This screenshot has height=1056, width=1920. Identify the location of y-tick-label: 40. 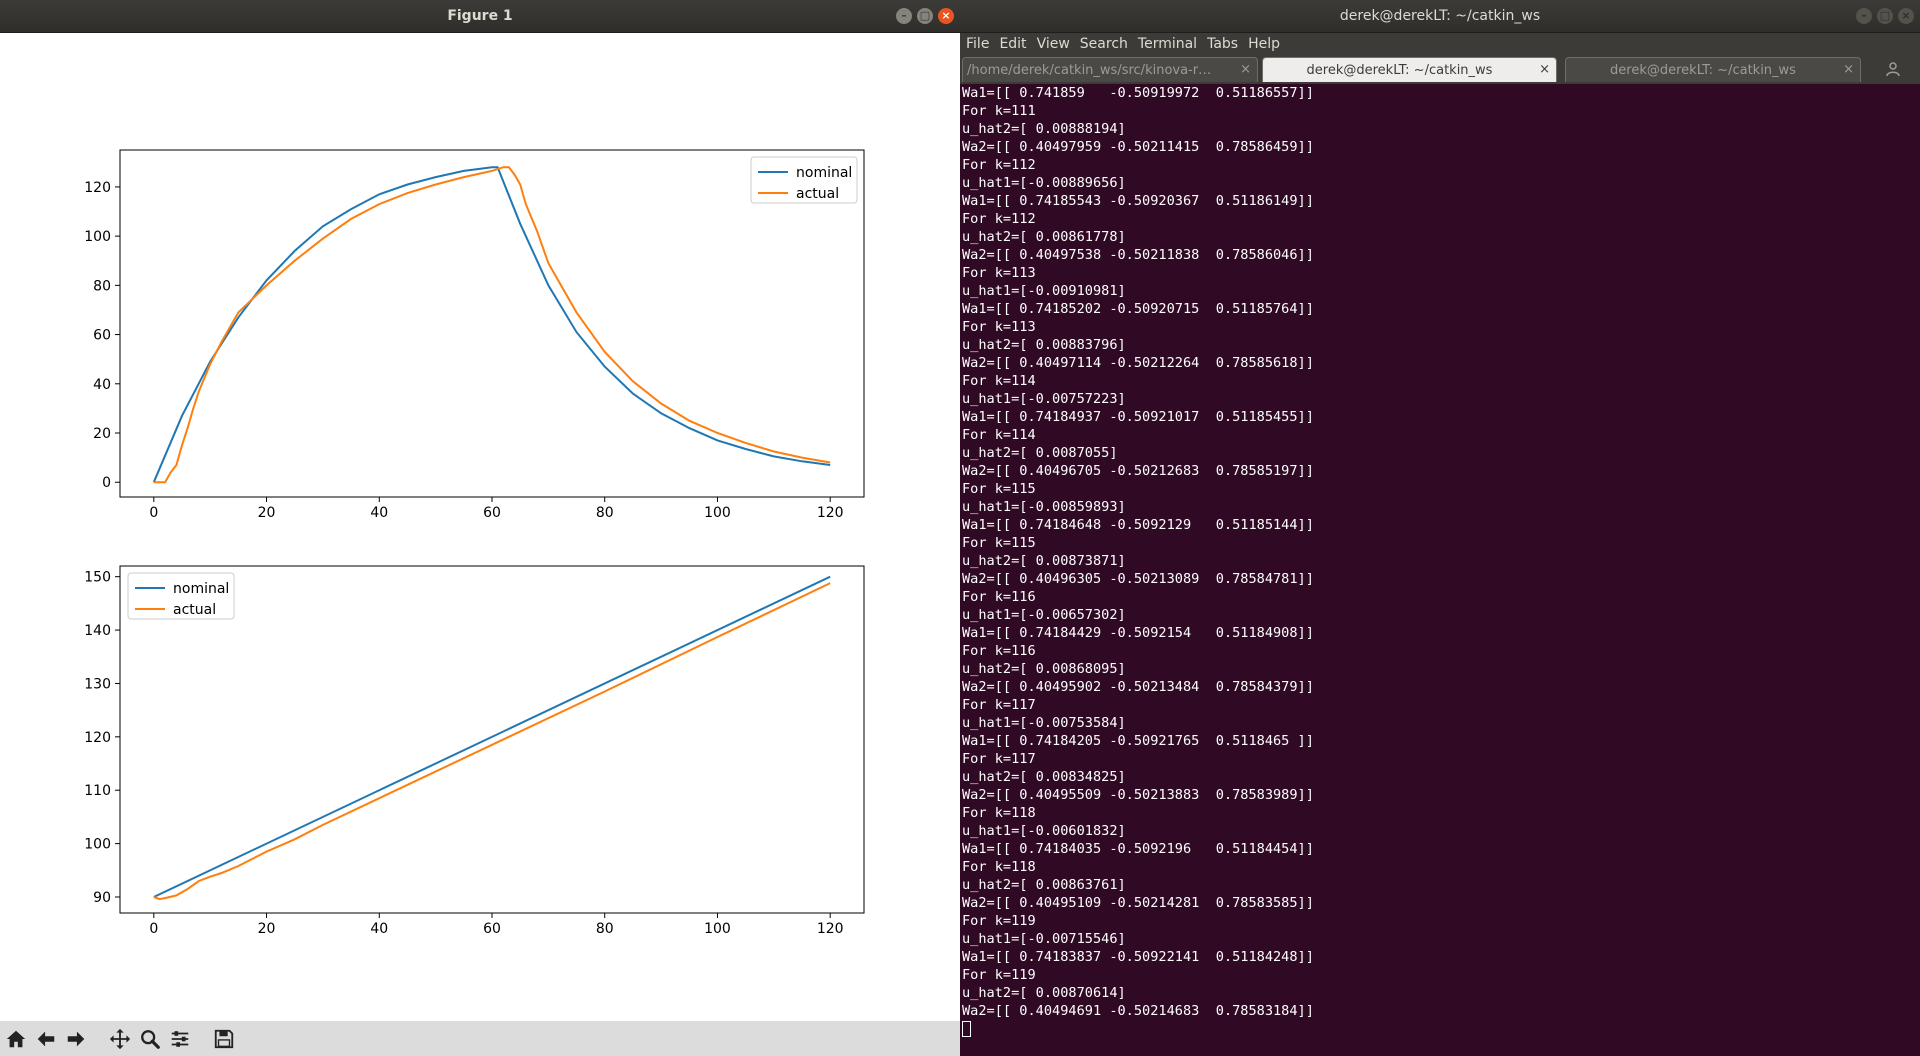
(102, 385).